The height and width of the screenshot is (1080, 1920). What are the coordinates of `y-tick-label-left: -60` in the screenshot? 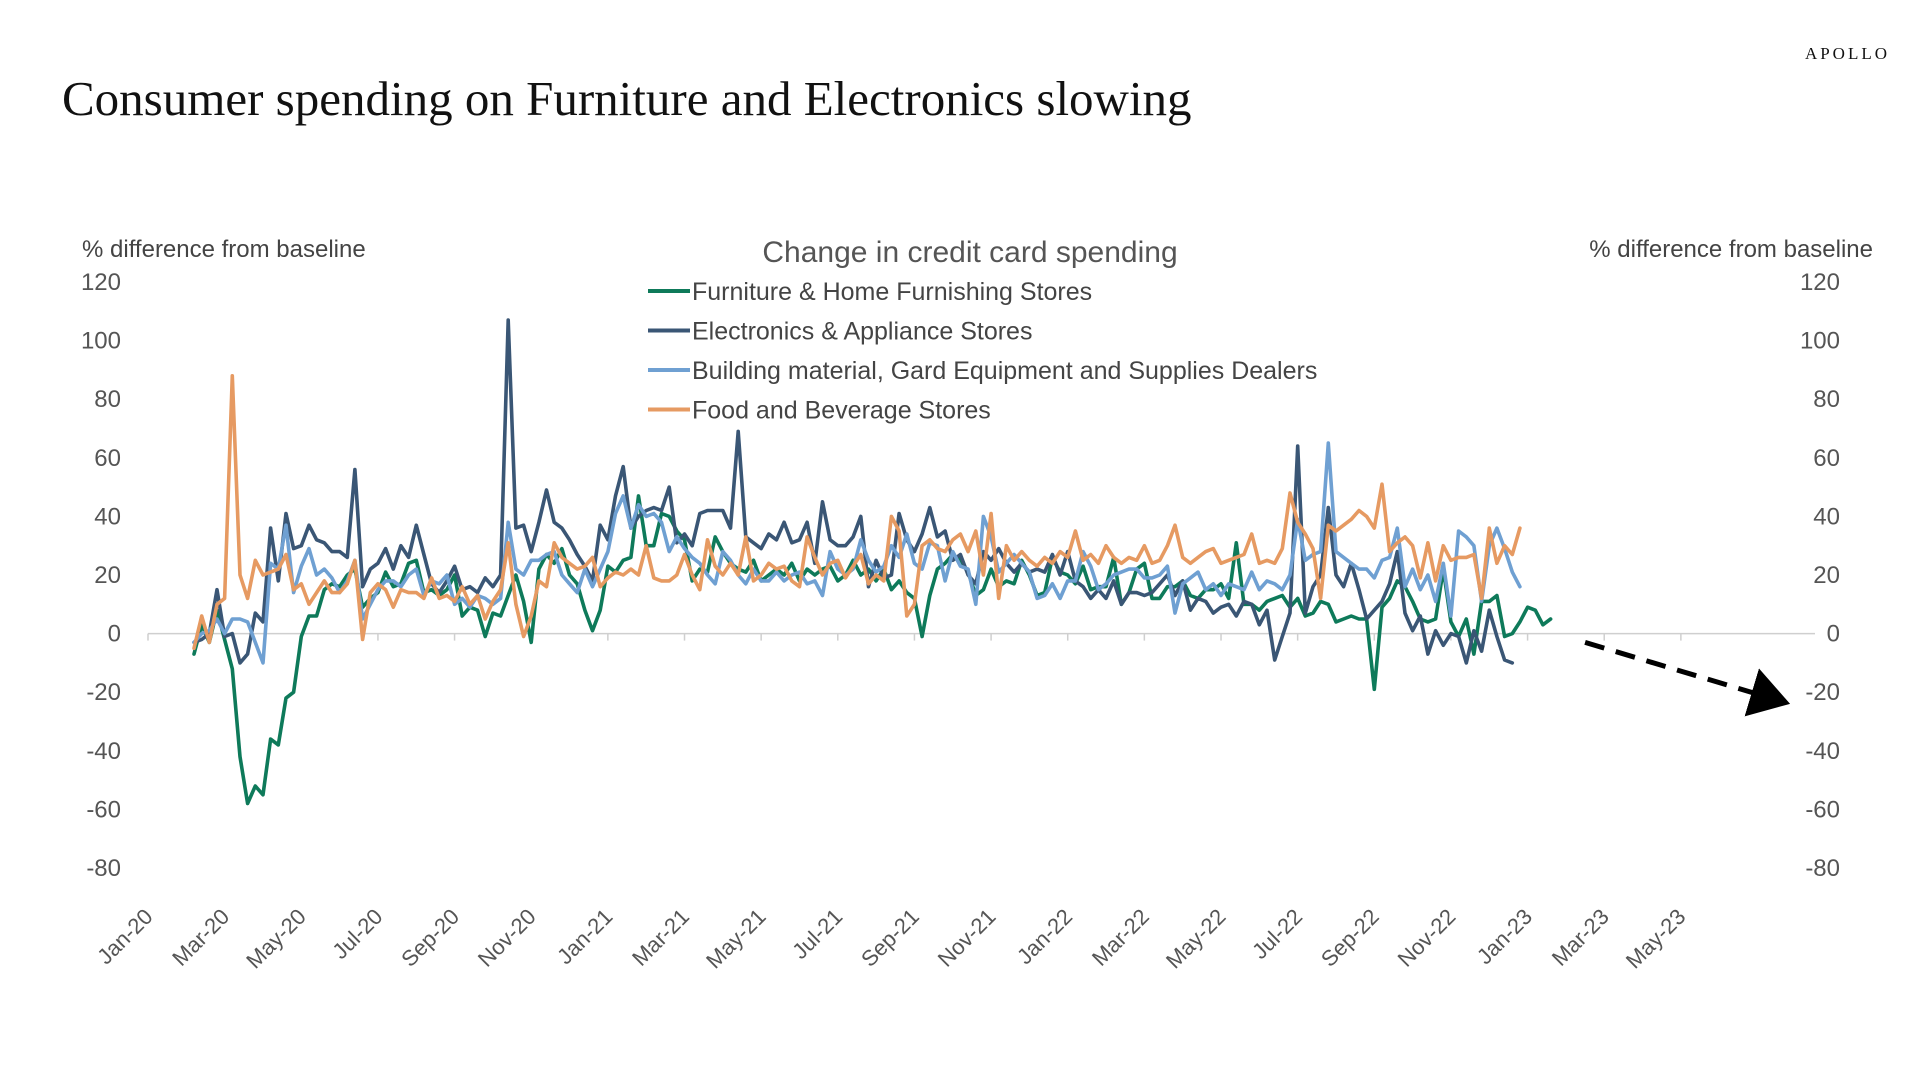 It's located at (103, 809).